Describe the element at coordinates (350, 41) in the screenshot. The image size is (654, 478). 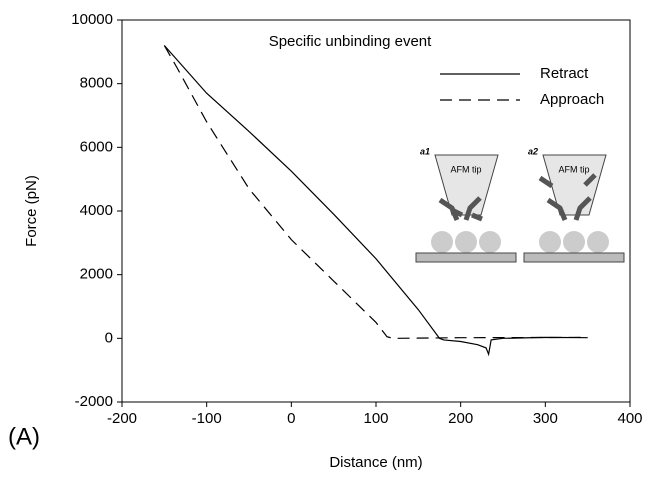
I see `annotation: Specific unbinding event` at that location.